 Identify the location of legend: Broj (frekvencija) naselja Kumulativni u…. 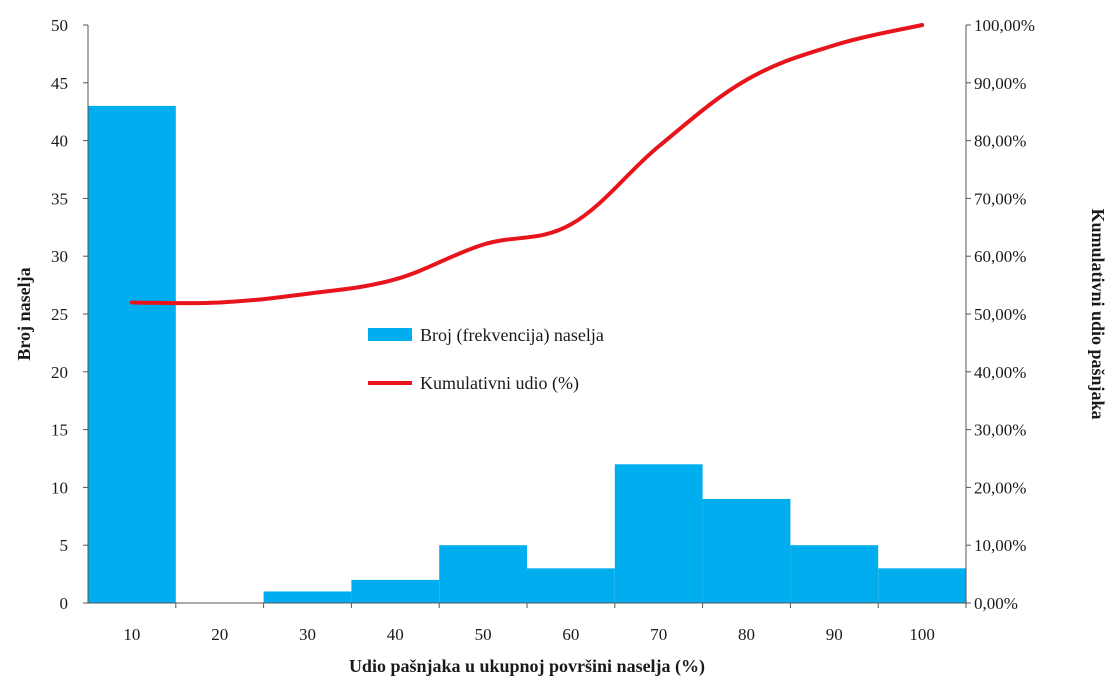
(486, 359).